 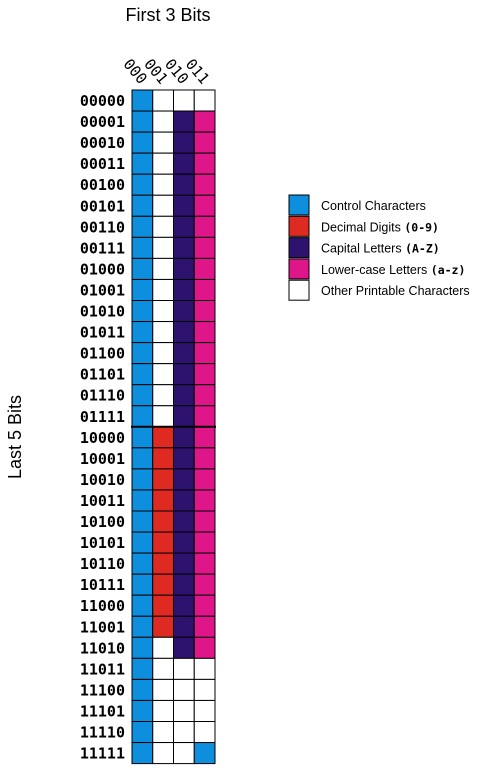 I want to click on row-label: 10010, so click(x=102, y=480).